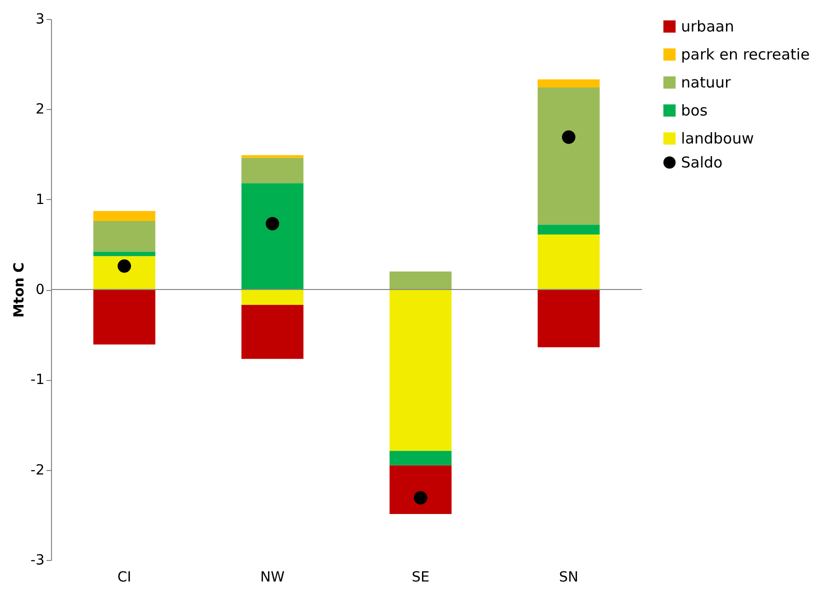  What do you see at coordinates (272, 578) in the screenshot?
I see `x-tick-label: NW` at bounding box center [272, 578].